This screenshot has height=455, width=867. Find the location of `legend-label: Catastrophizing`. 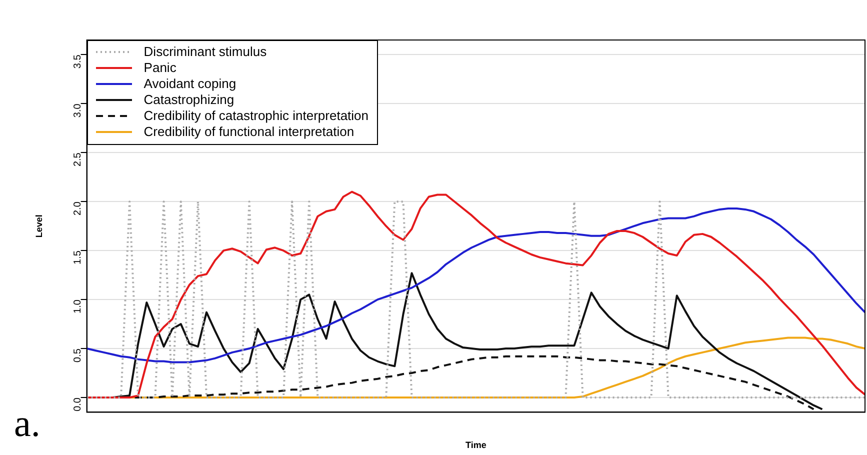

legend-label: Catastrophizing is located at coordinates (189, 100).